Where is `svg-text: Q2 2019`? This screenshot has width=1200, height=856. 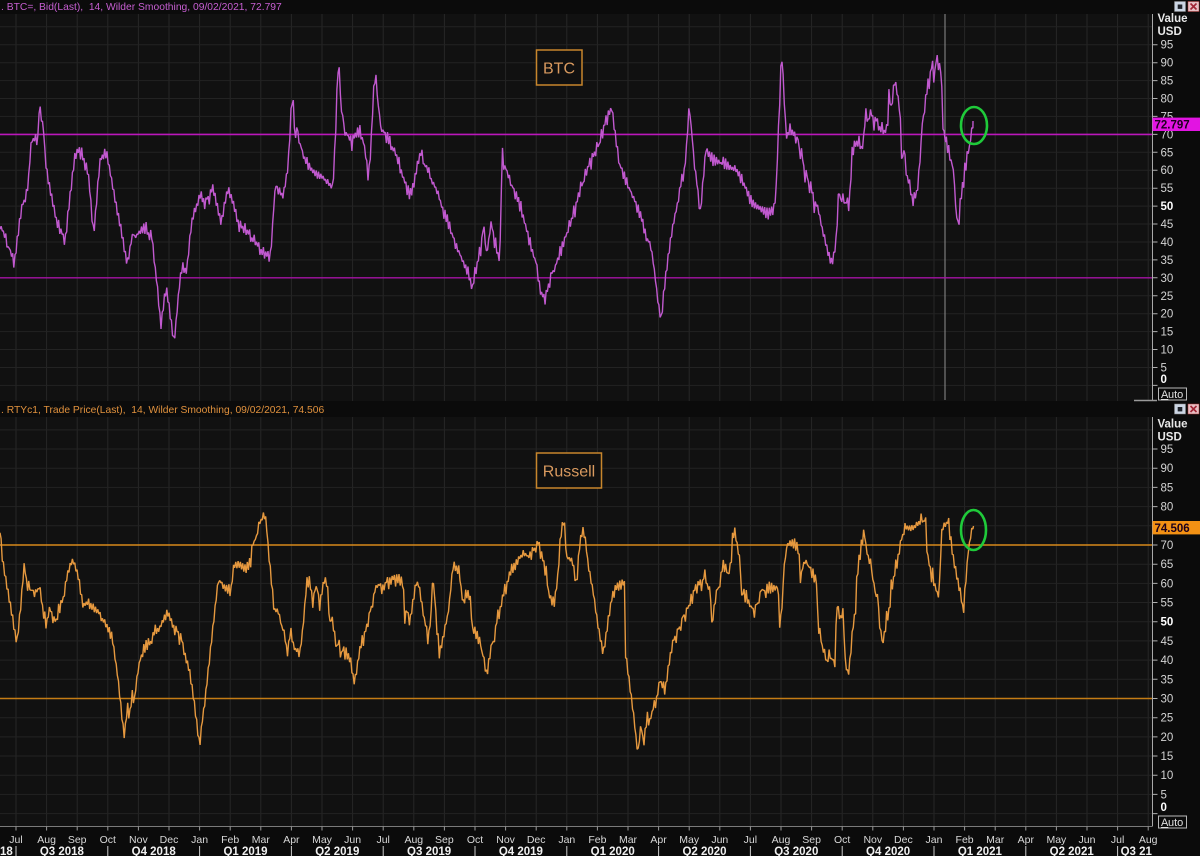 svg-text: Q2 2019 is located at coordinates (337, 851).